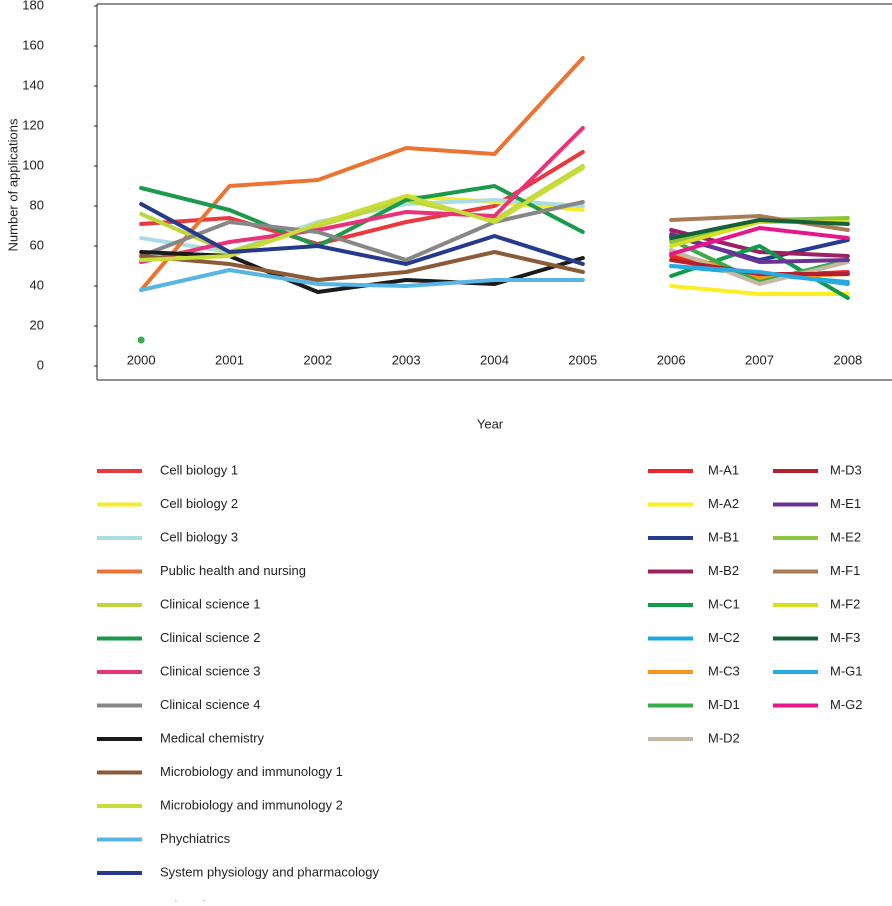 The height and width of the screenshot is (906, 892). What do you see at coordinates (199, 503) in the screenshot?
I see `legend-label: Cell biology 2` at bounding box center [199, 503].